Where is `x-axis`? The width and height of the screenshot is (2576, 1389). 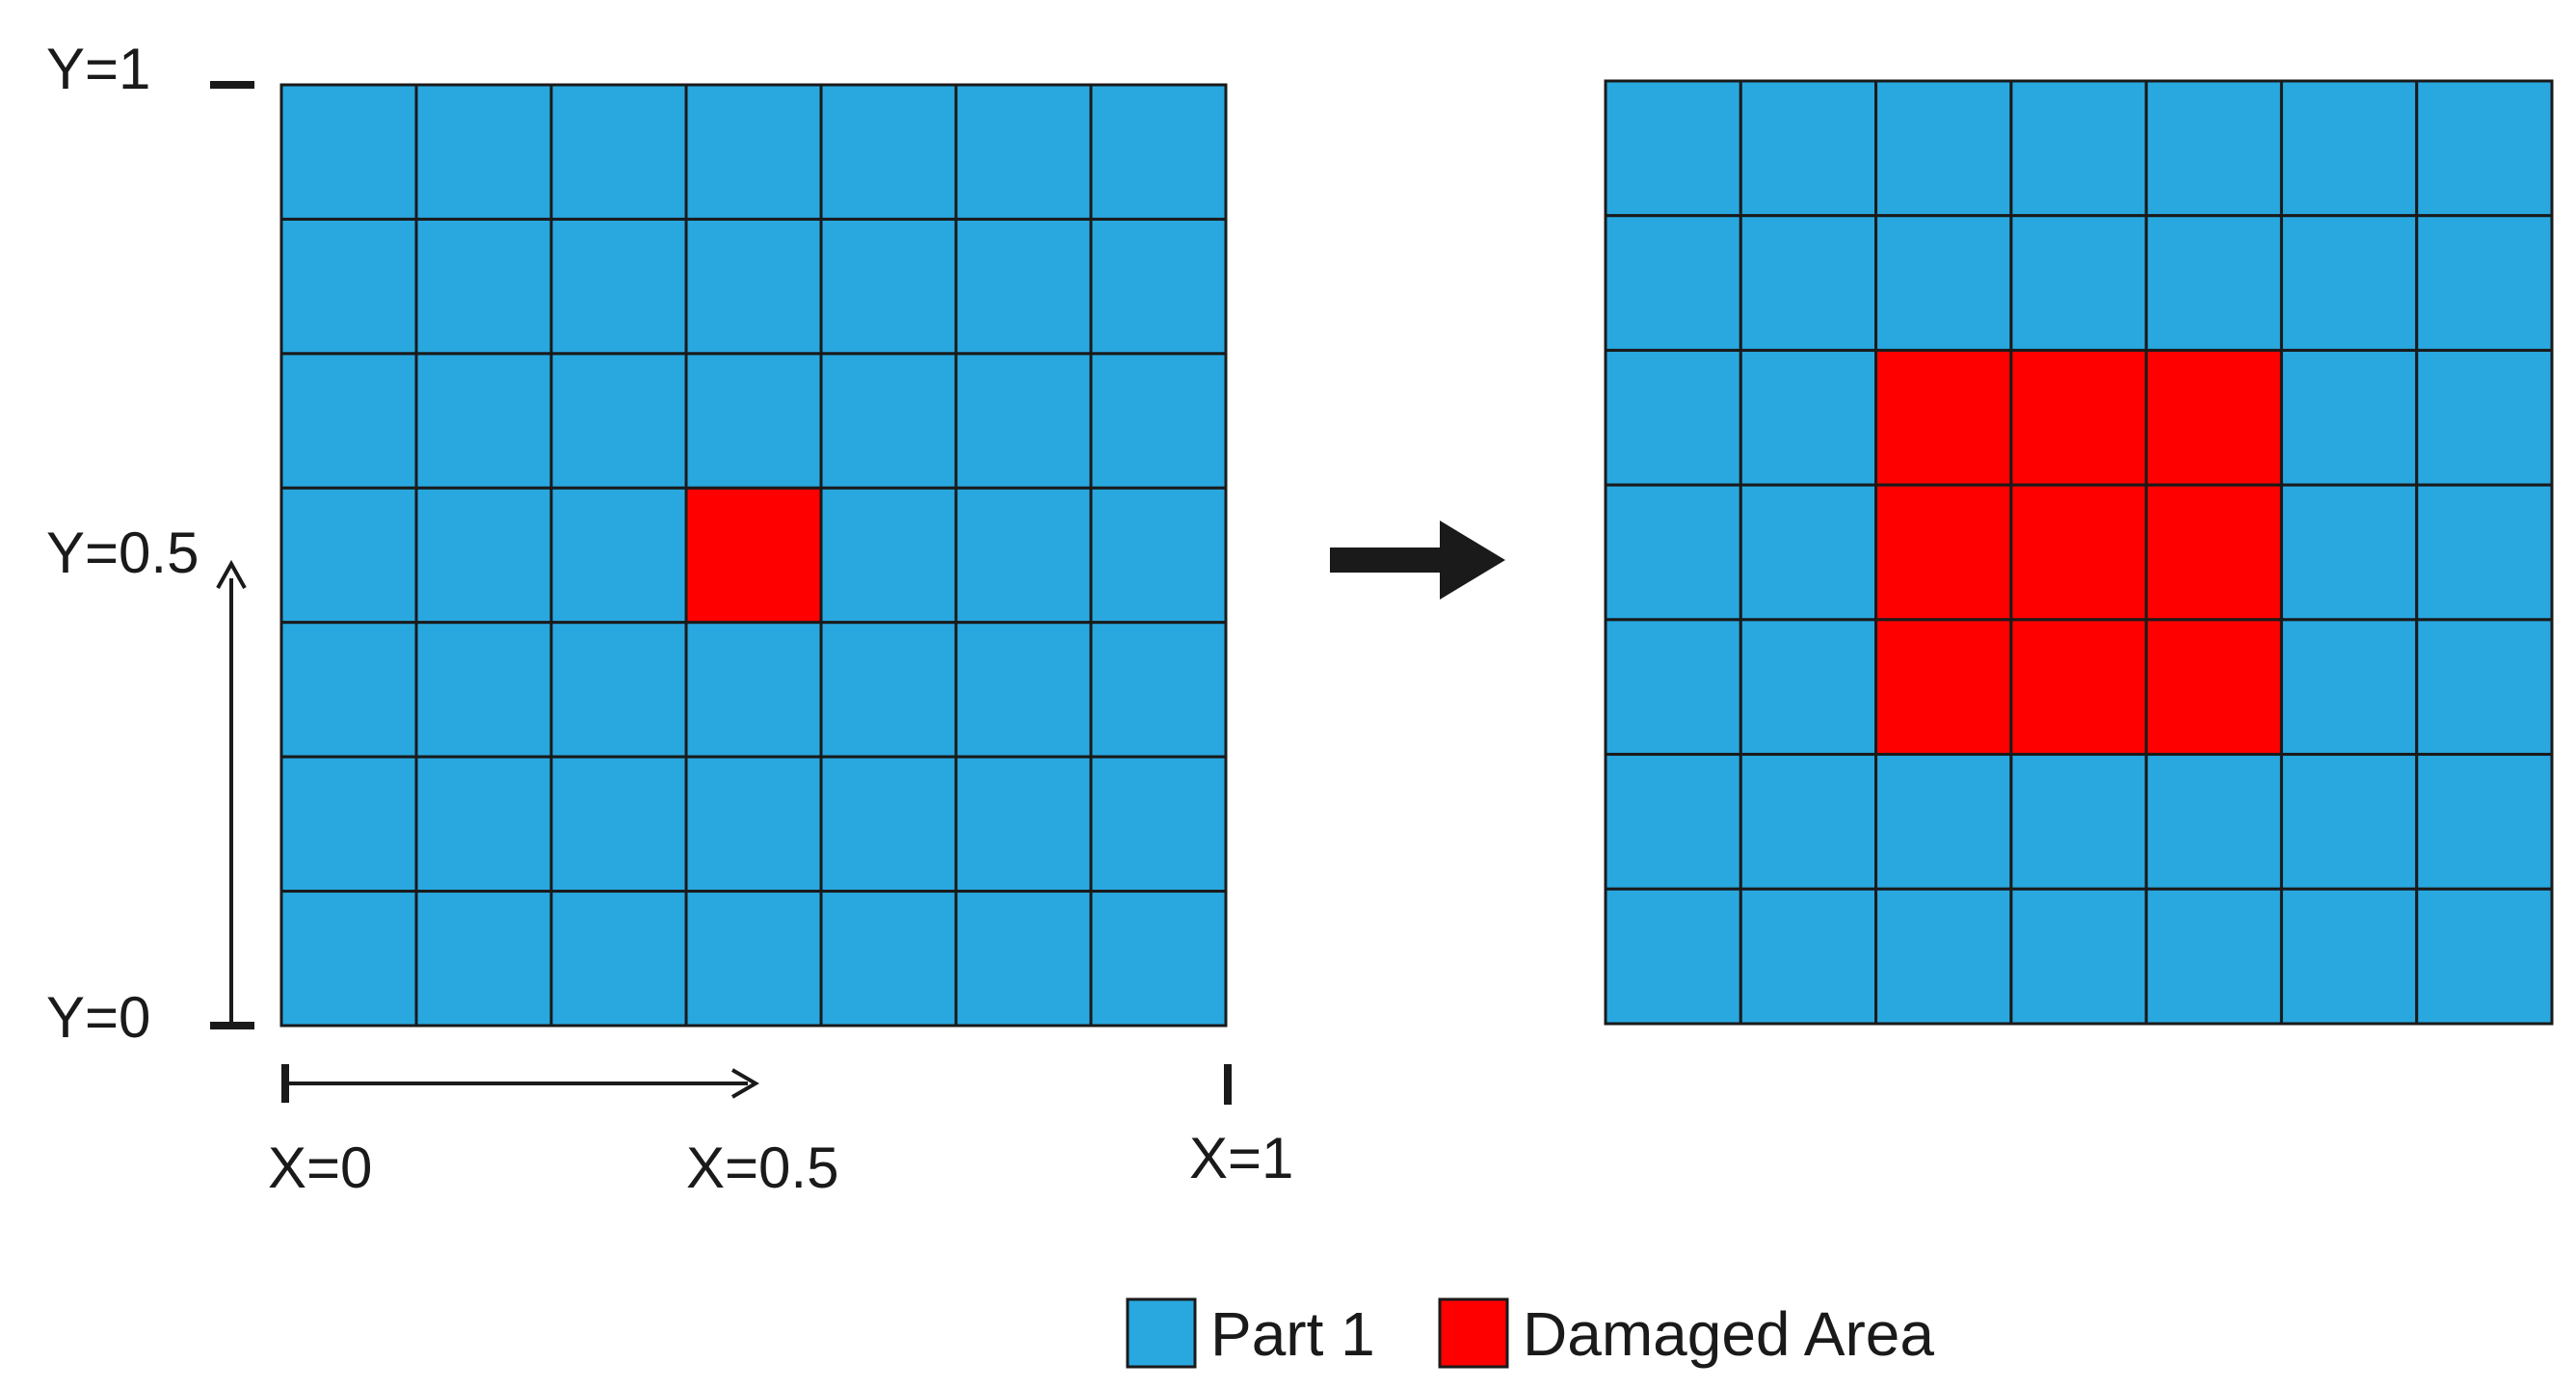 x-axis is located at coordinates (756, 1084).